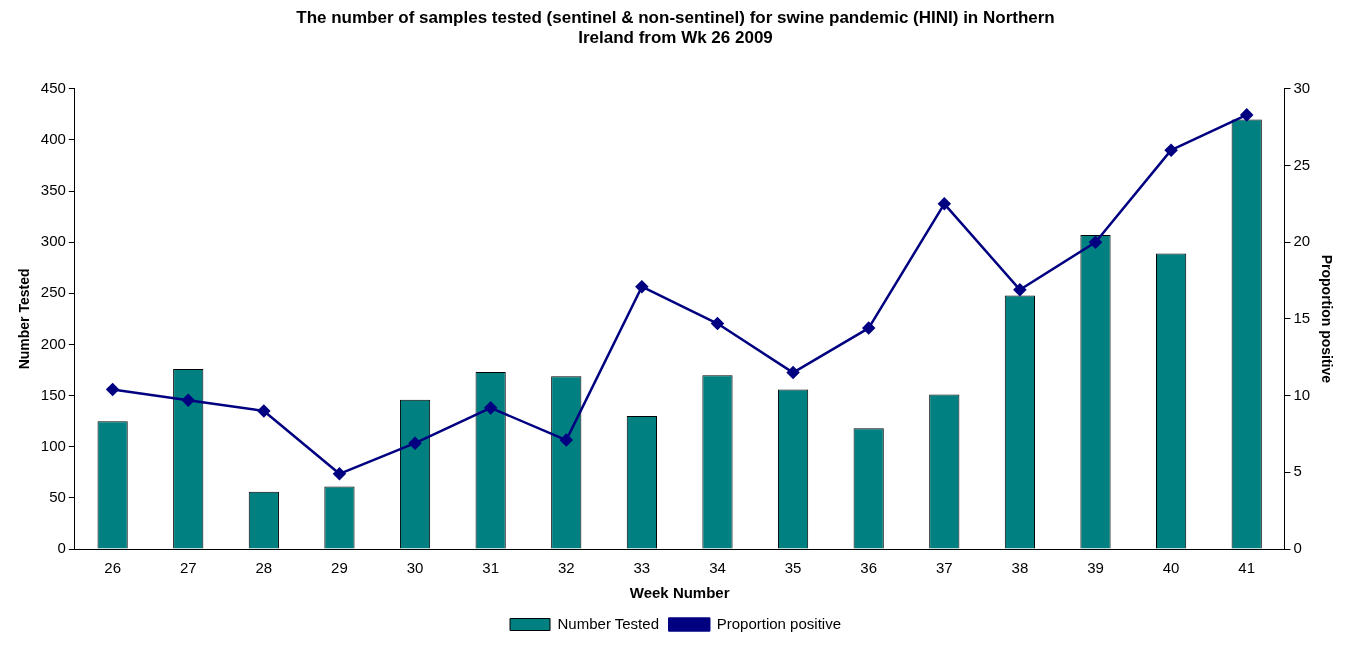 Image resolution: width=1351 pixels, height=650 pixels. Describe the element at coordinates (53, 343) in the screenshot. I see `y-tick-label: 200` at that location.